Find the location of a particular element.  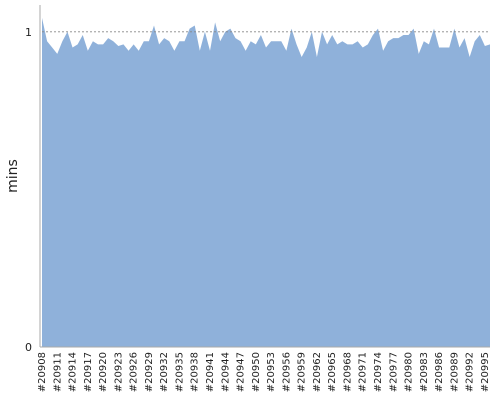

x-tick-label: #20995 is located at coordinates (485, 372).